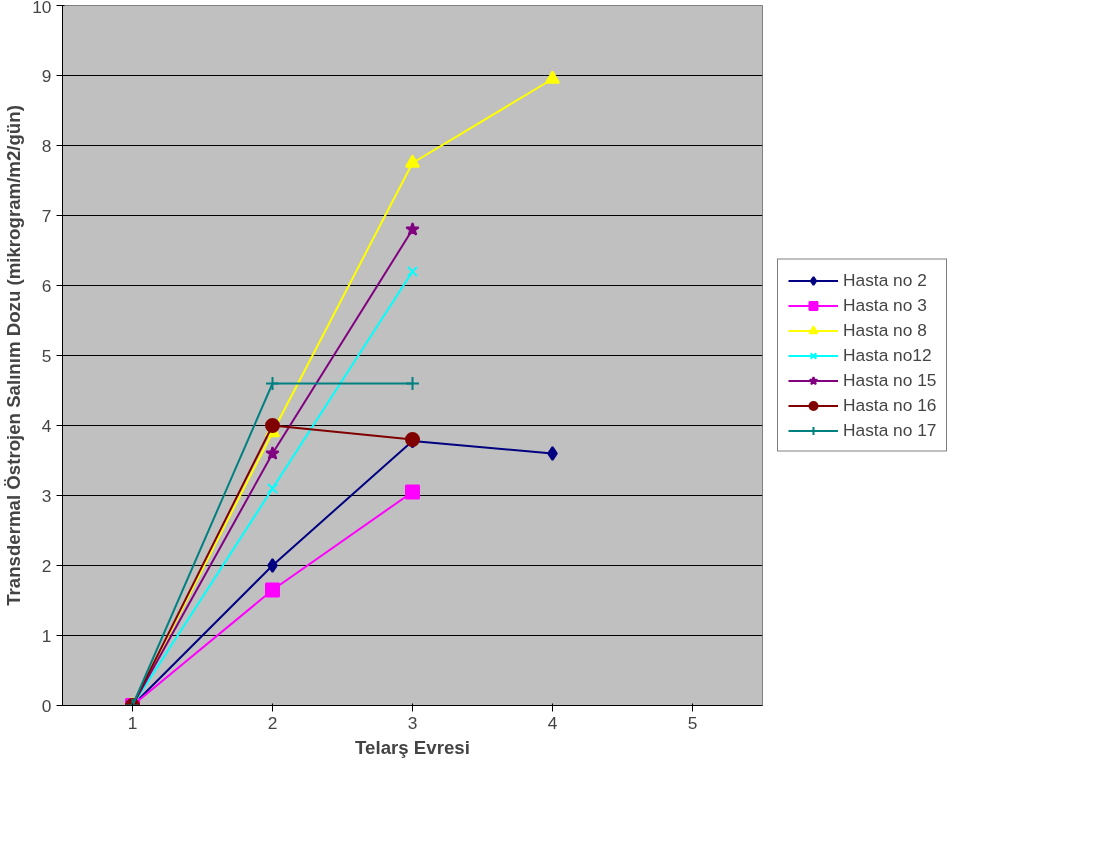 This screenshot has height=843, width=1096. I want to click on legend-label: Hasta no 3, so click(885, 305).